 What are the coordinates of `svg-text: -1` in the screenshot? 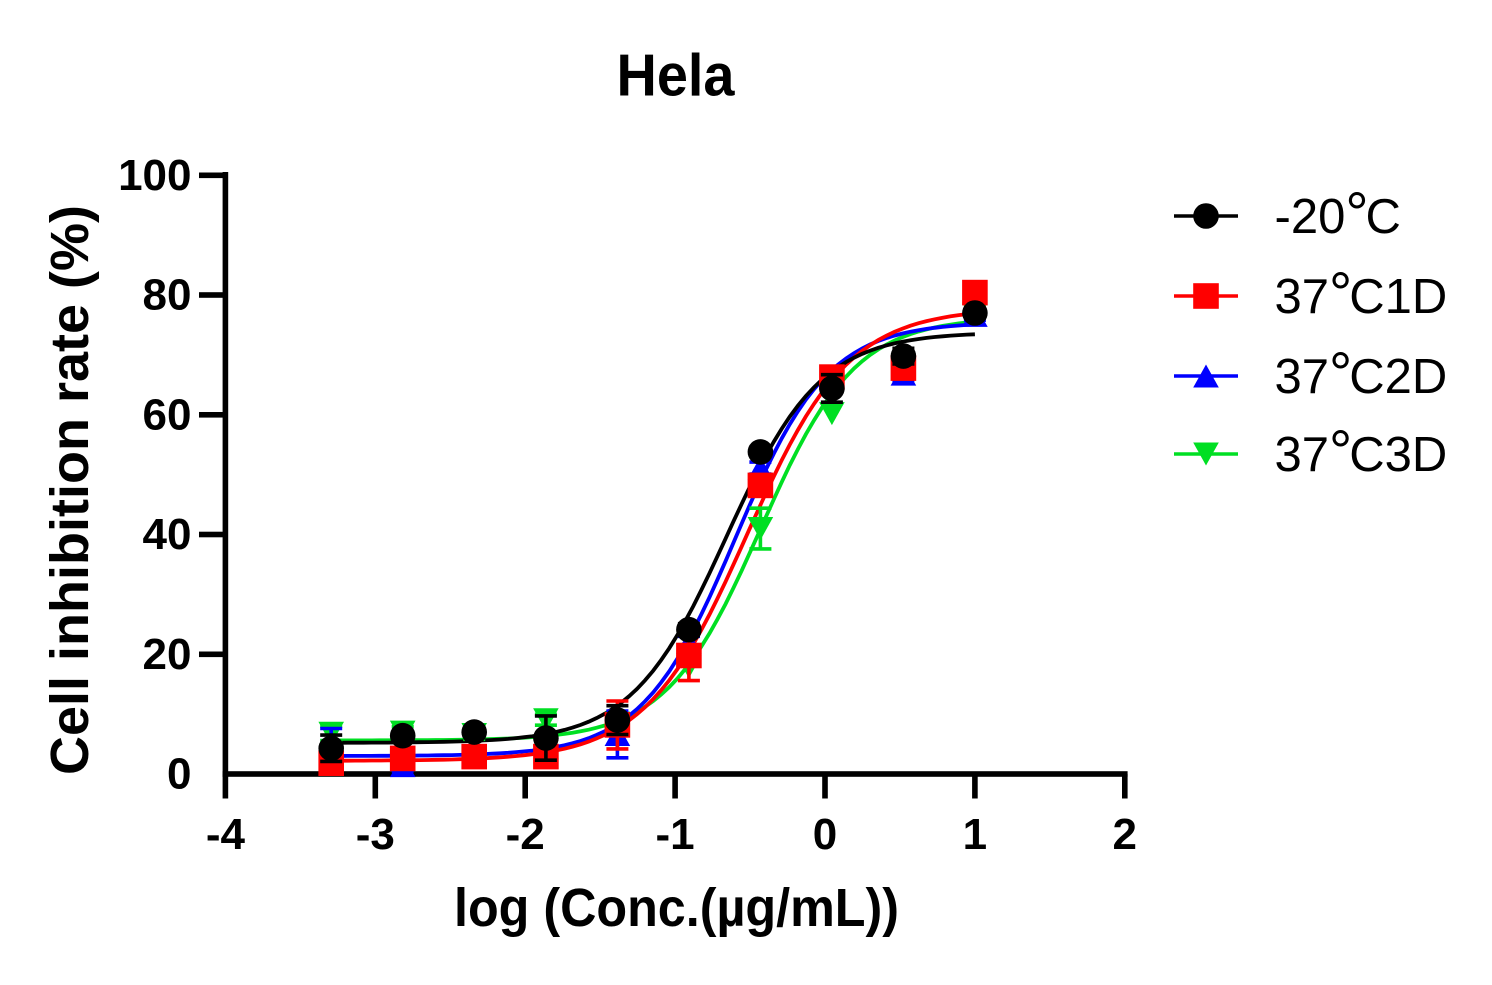 It's located at (675, 834).